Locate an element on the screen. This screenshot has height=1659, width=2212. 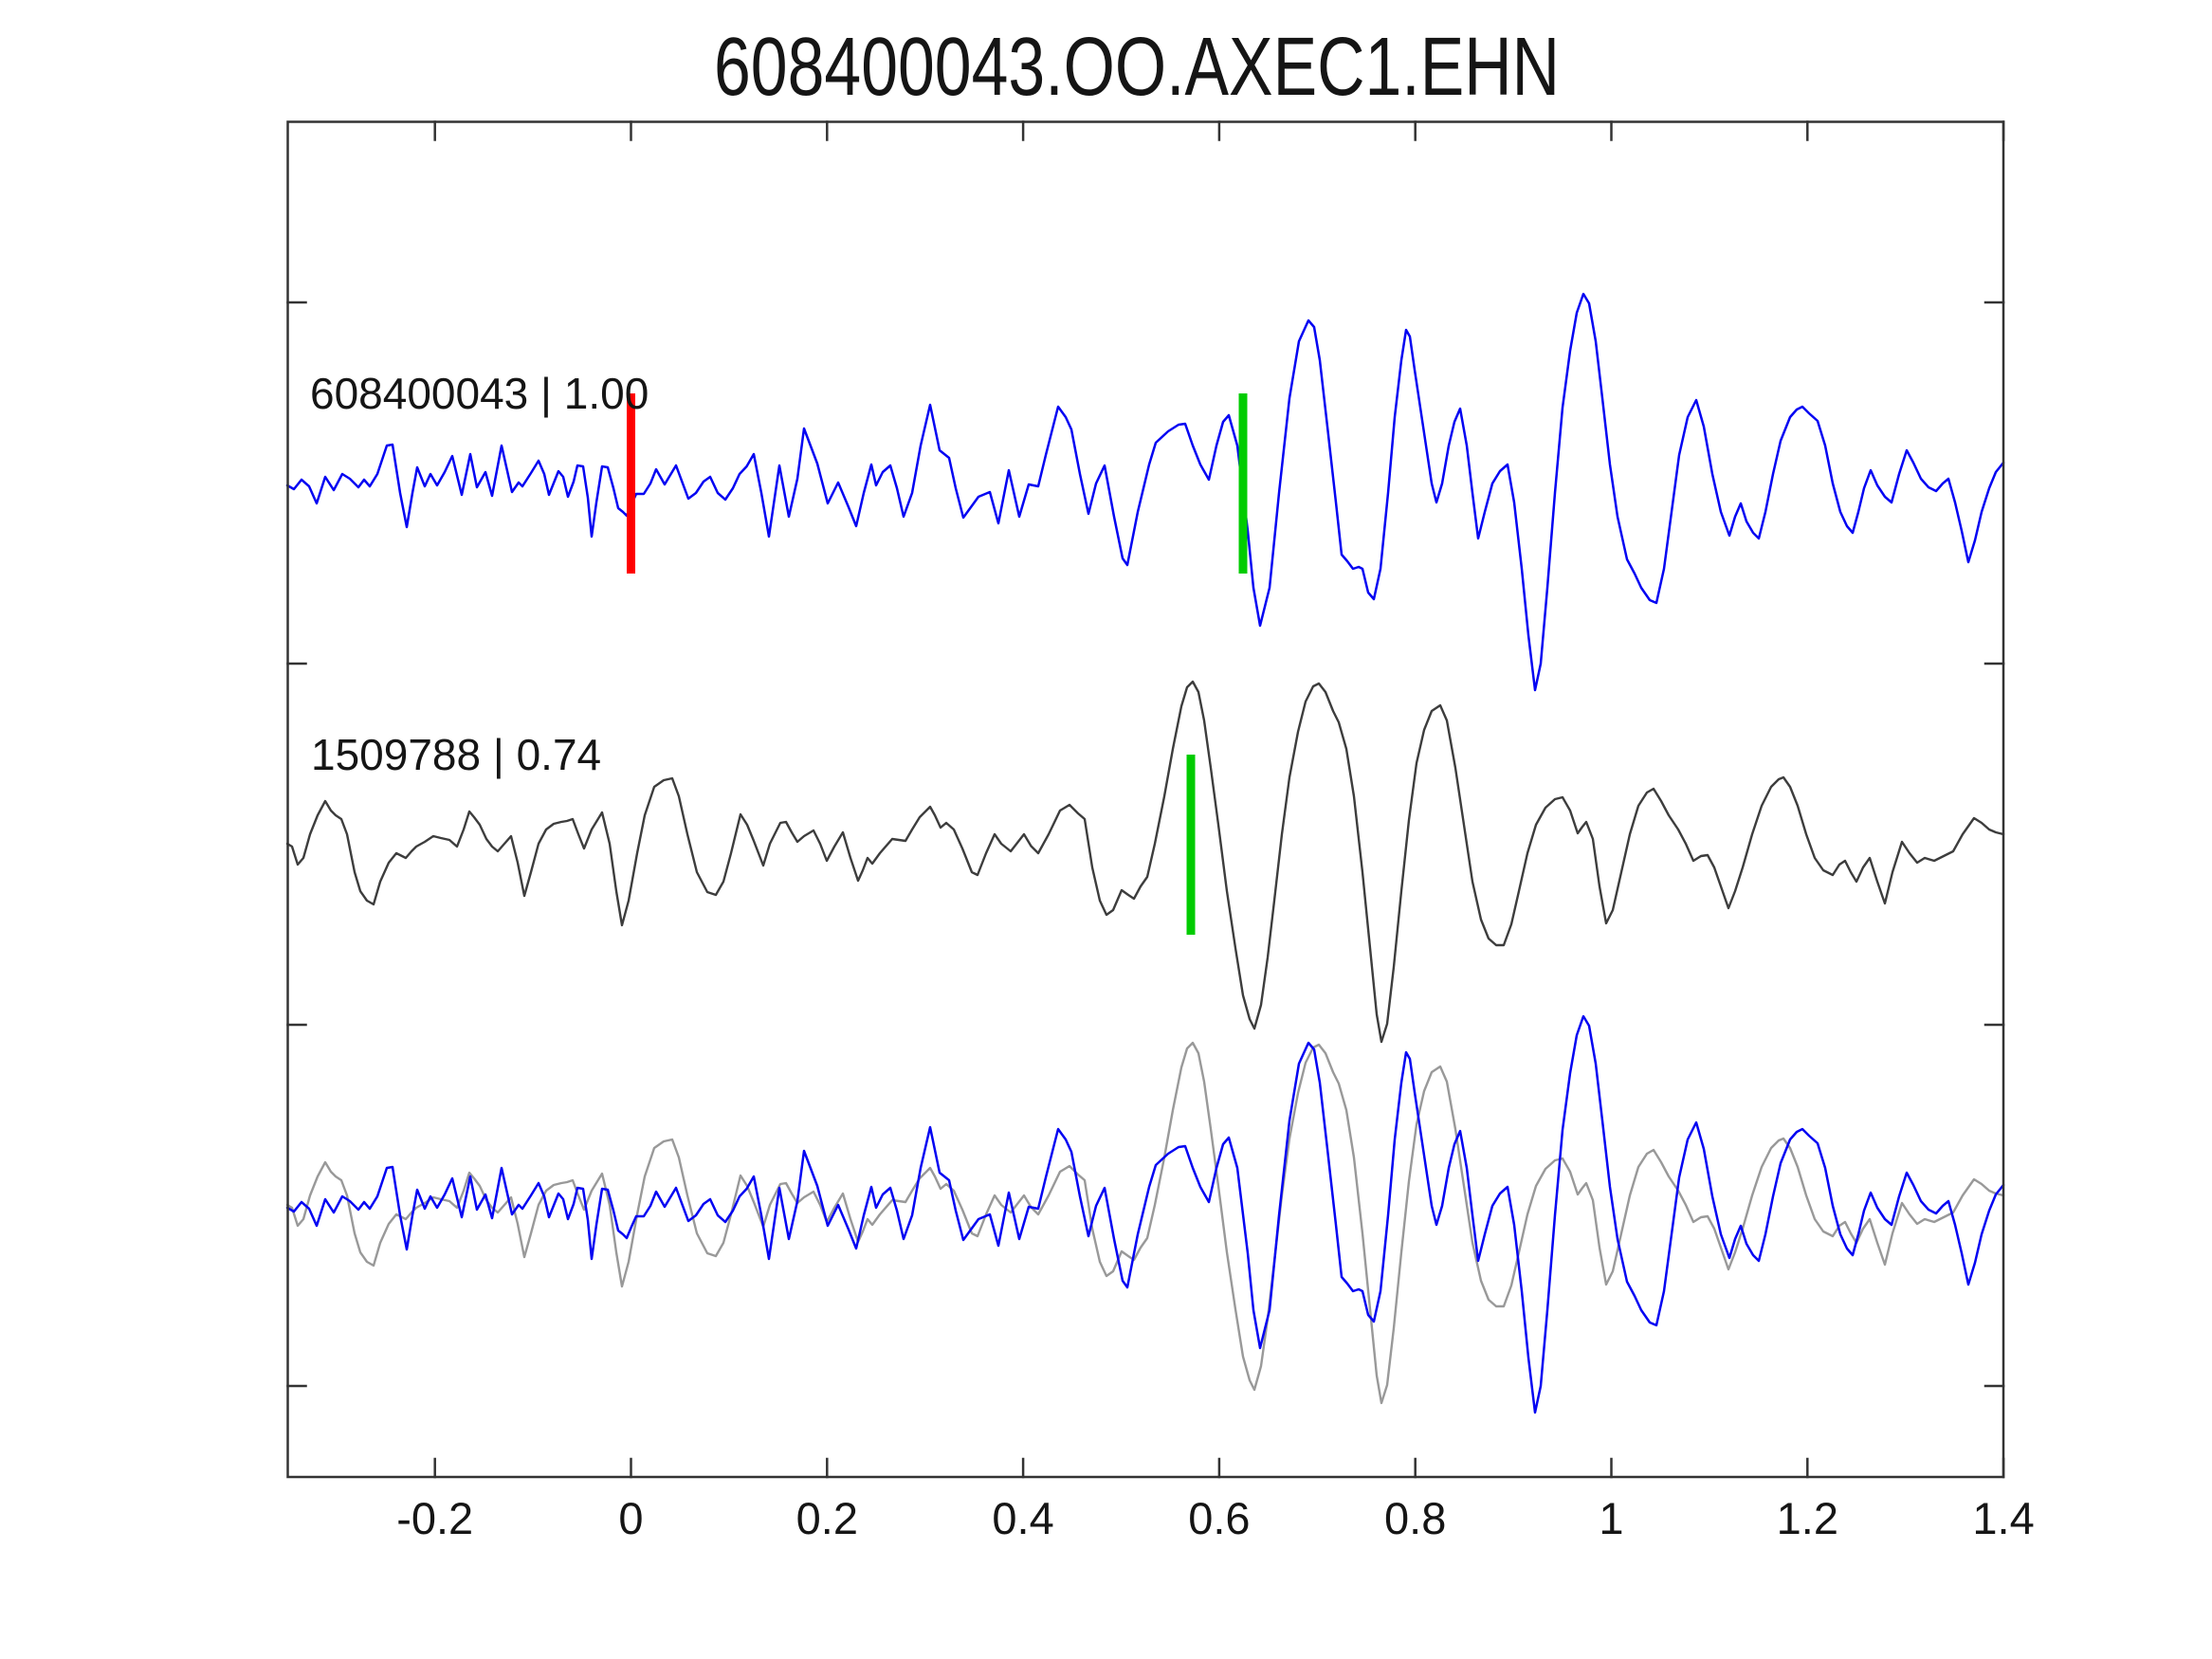
svg-text: 0.4 is located at coordinates (1022, 1518).